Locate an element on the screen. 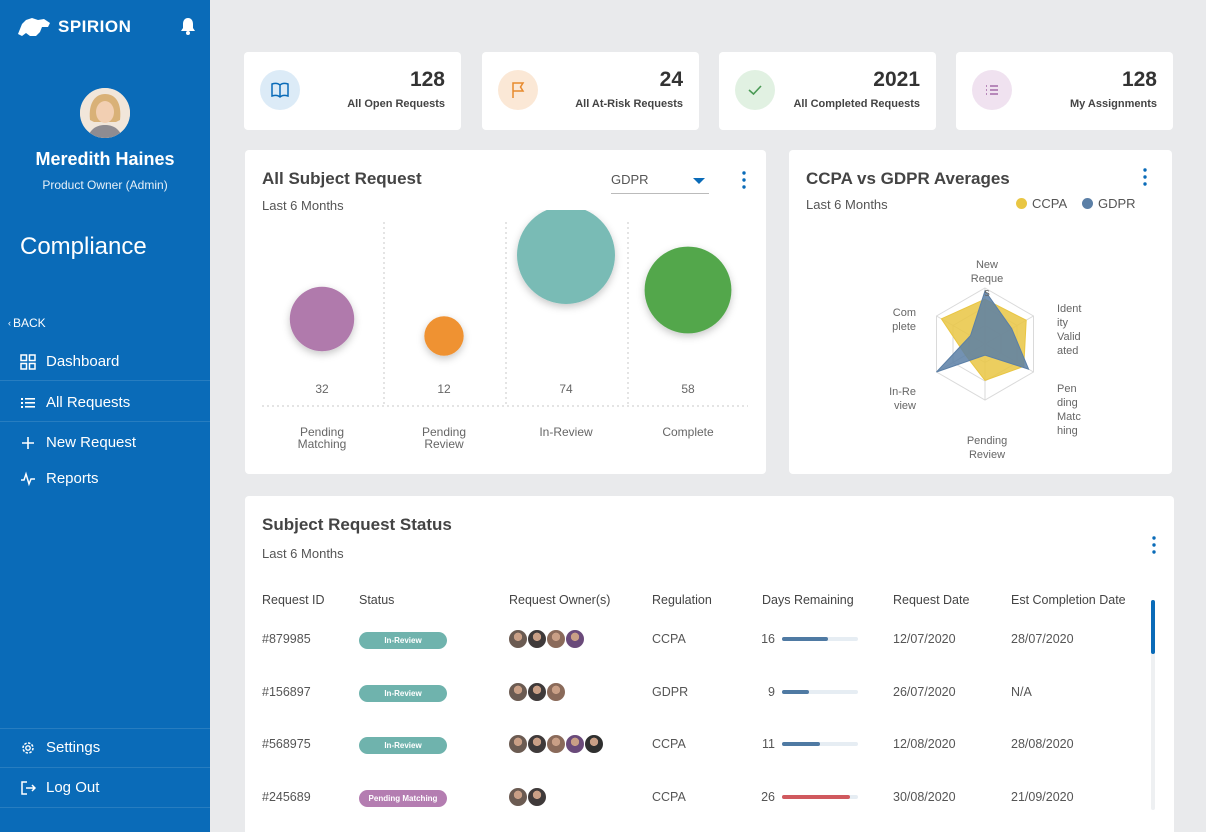  column-header: Est Completion Date is located at coordinates (1068, 600).